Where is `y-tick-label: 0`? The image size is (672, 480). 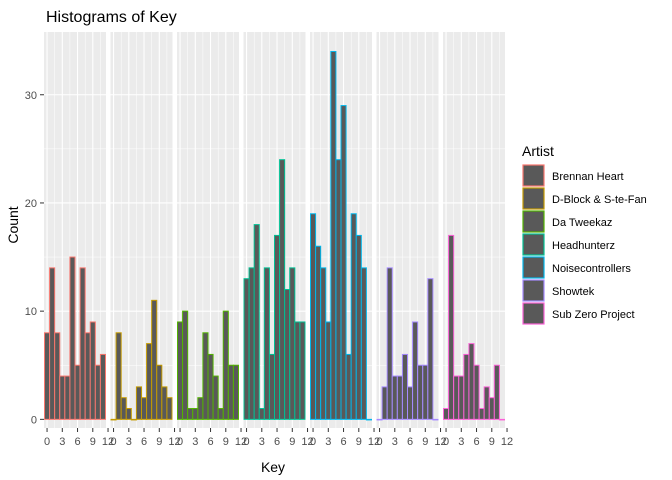
y-tick-label: 0 is located at coordinates (34, 420).